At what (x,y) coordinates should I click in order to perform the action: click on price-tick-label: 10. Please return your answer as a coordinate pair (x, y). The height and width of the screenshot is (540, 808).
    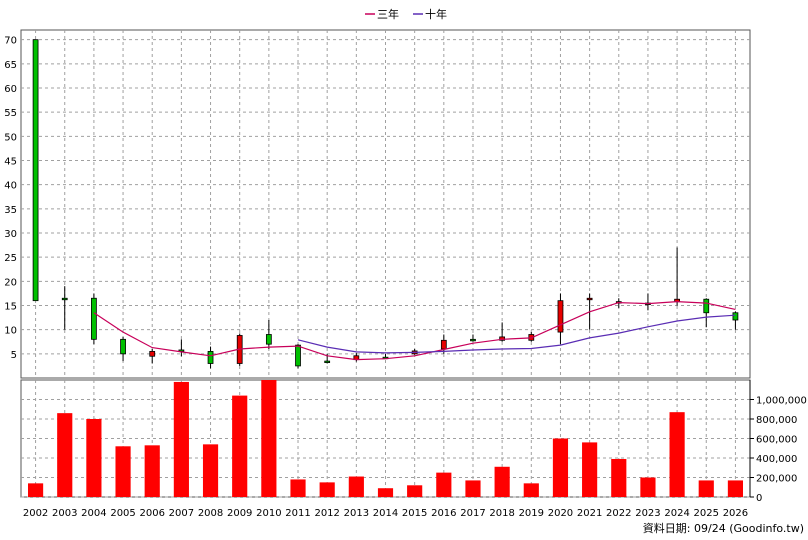
    Looking at the image, I should click on (10, 331).